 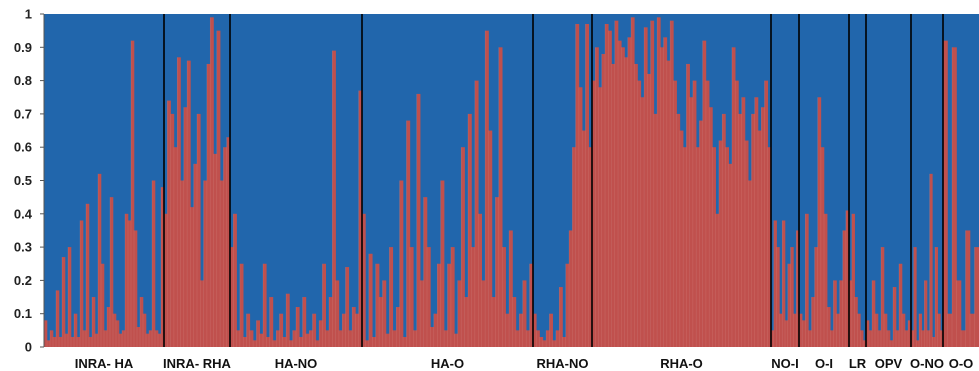 What do you see at coordinates (23, 180) in the screenshot?
I see `y-tick-label: 0.5` at bounding box center [23, 180].